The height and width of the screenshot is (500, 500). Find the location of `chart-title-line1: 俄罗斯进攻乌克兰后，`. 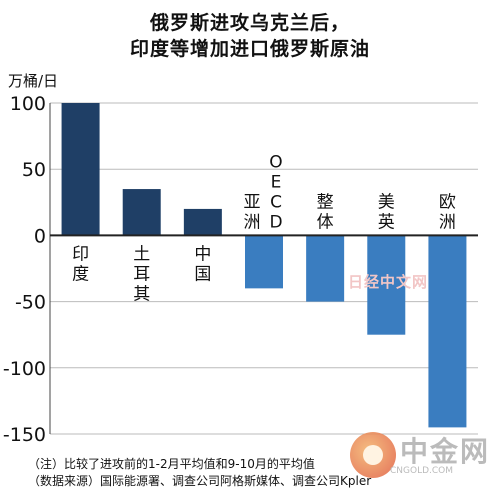

chart-title-line1: 俄罗斯进攻乌克兰后， is located at coordinates (249, 23).